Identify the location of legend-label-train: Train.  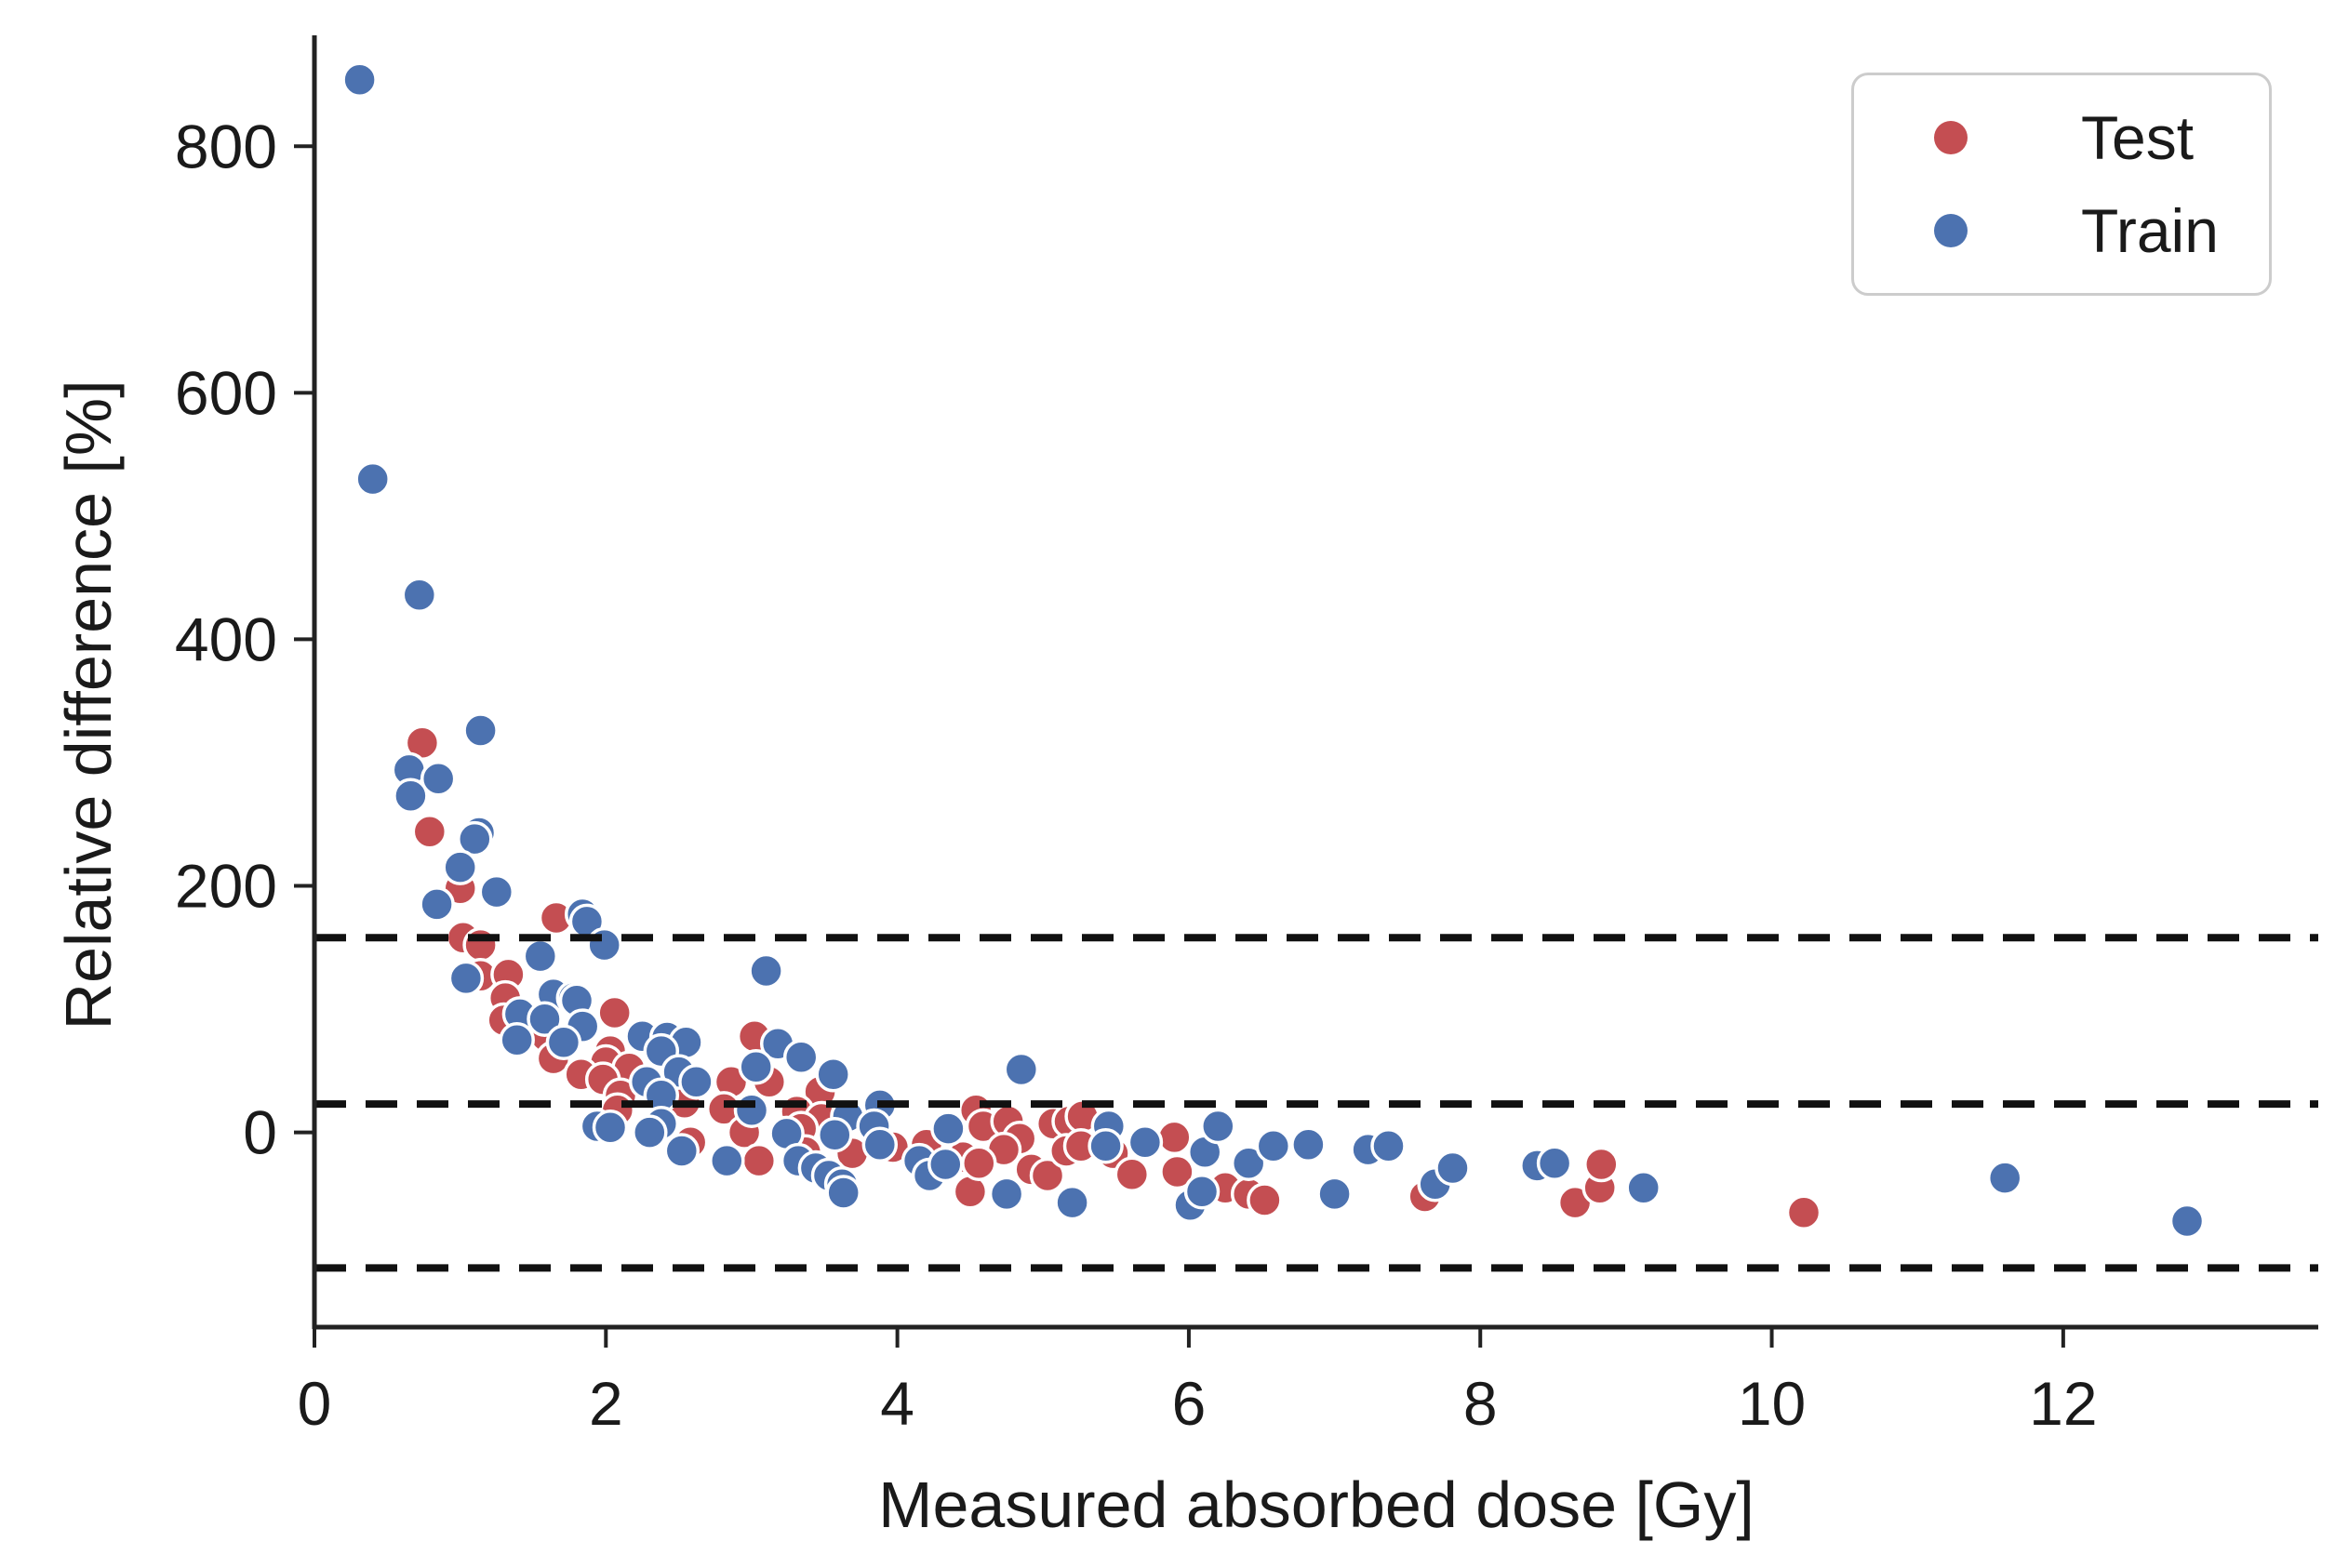
(2150, 230).